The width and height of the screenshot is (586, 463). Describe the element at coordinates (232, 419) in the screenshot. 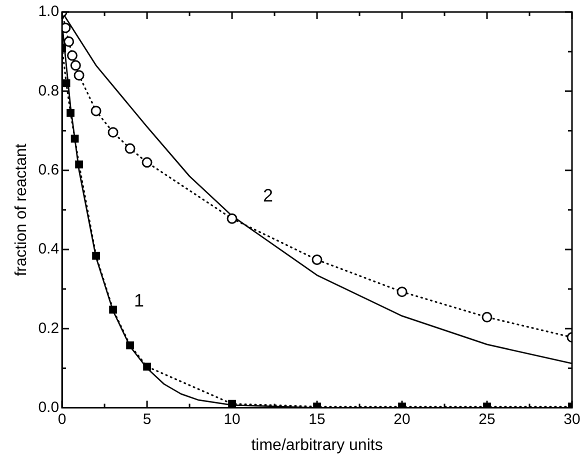

I see `x-tick-label: 10` at that location.